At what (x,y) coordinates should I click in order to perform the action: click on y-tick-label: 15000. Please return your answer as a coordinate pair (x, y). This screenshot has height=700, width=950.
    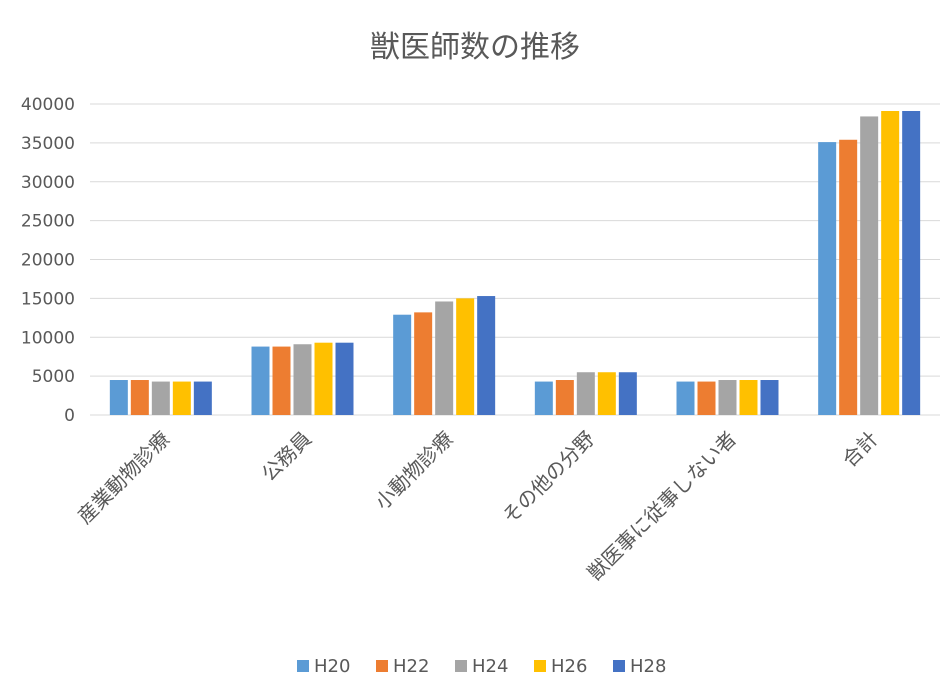
    Looking at the image, I should click on (48, 299).